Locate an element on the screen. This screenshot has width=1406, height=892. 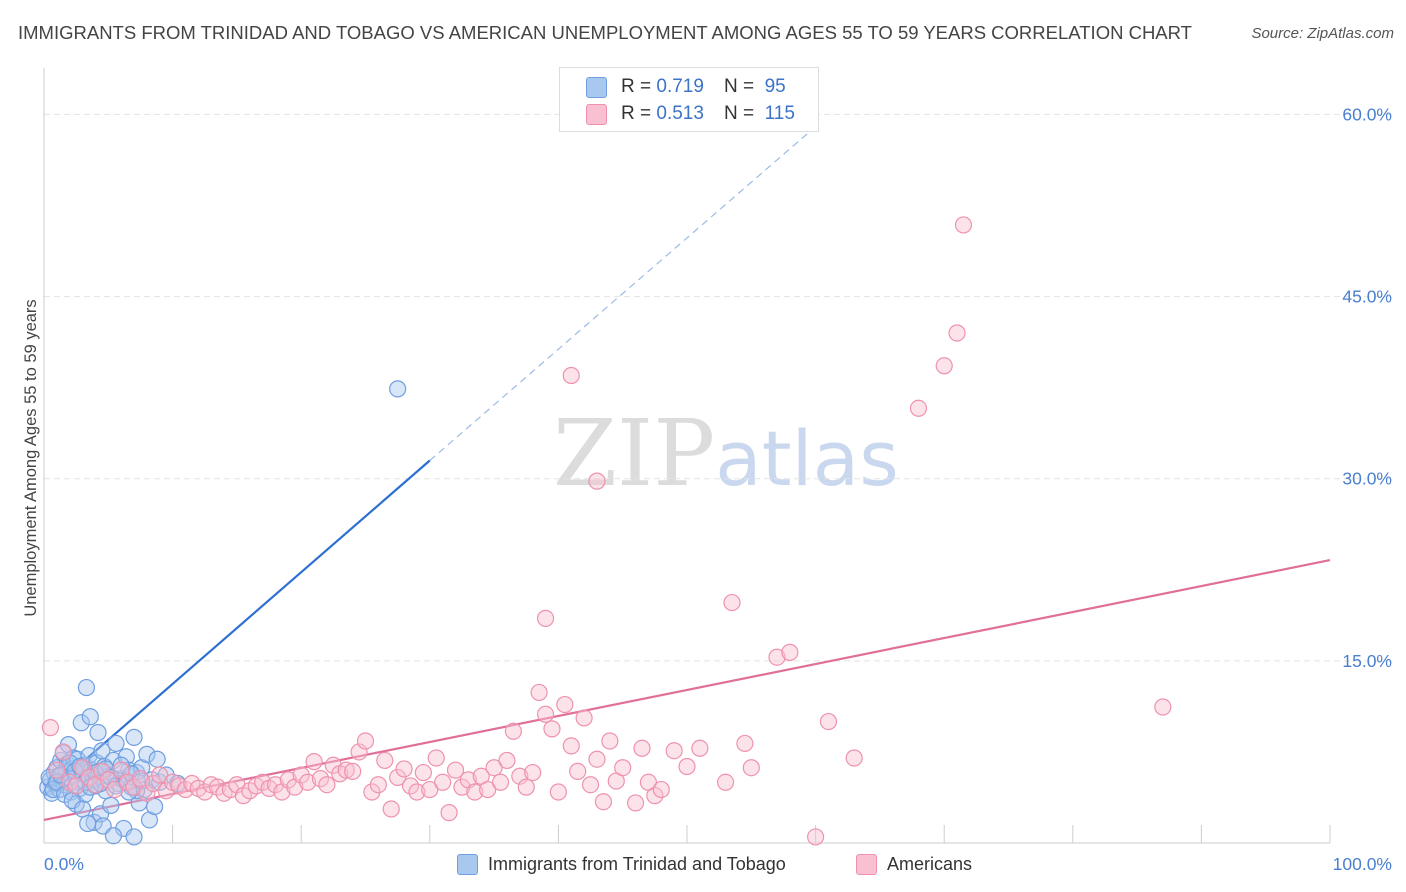
y-tick-label-2: 45.0% is located at coordinates (1367, 297).